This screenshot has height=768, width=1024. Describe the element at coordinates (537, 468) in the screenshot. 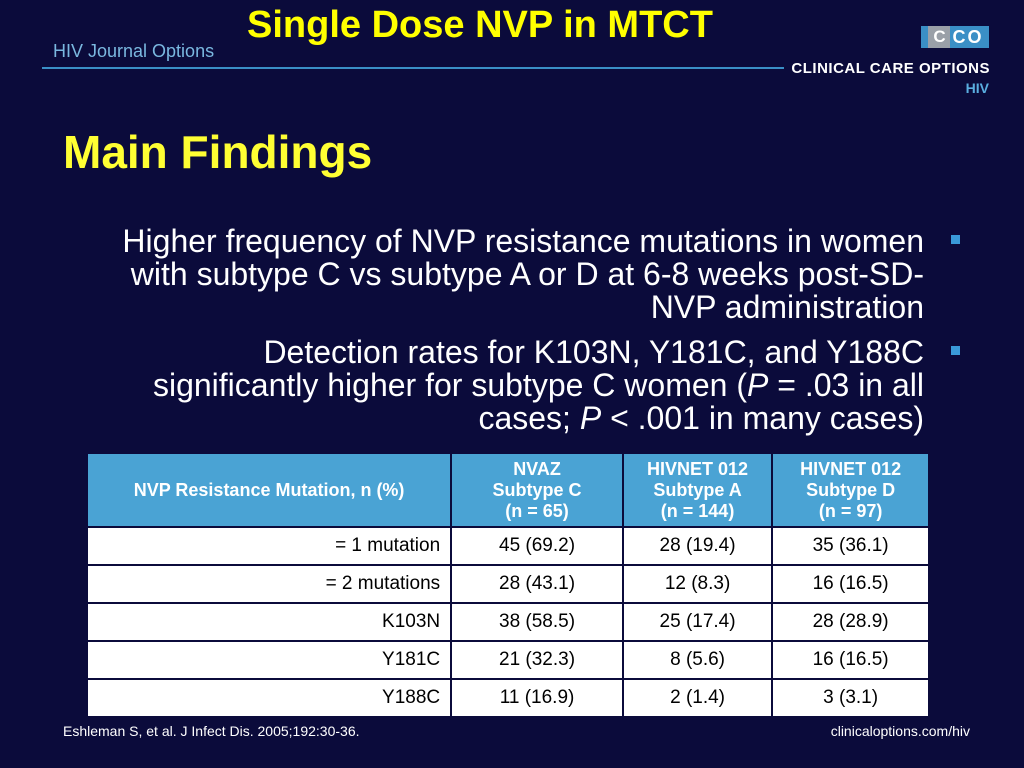

I see `column-header-line: NVAZ` at that location.